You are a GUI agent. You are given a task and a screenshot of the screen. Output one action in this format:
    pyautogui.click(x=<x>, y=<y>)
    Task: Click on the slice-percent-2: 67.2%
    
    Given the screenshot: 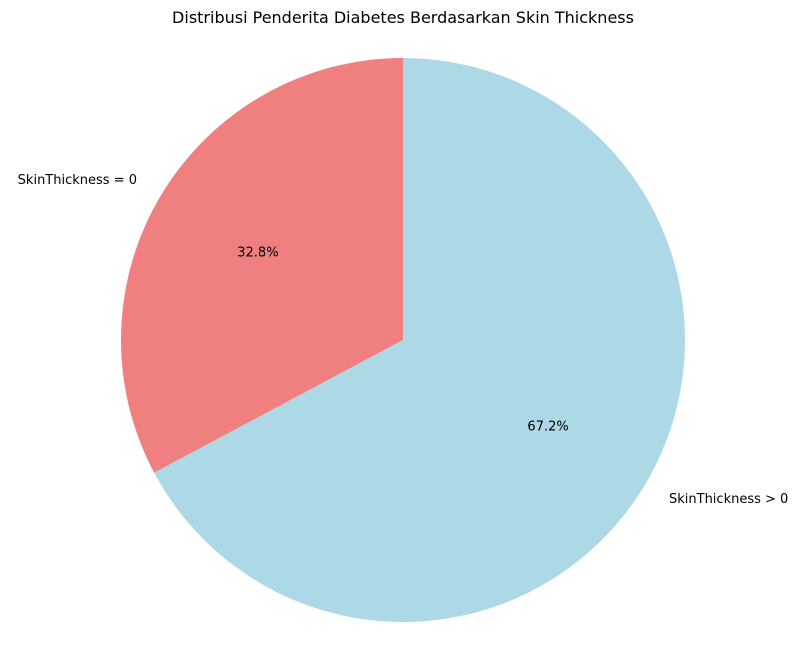 What is the action you would take?
    pyautogui.click(x=547, y=427)
    